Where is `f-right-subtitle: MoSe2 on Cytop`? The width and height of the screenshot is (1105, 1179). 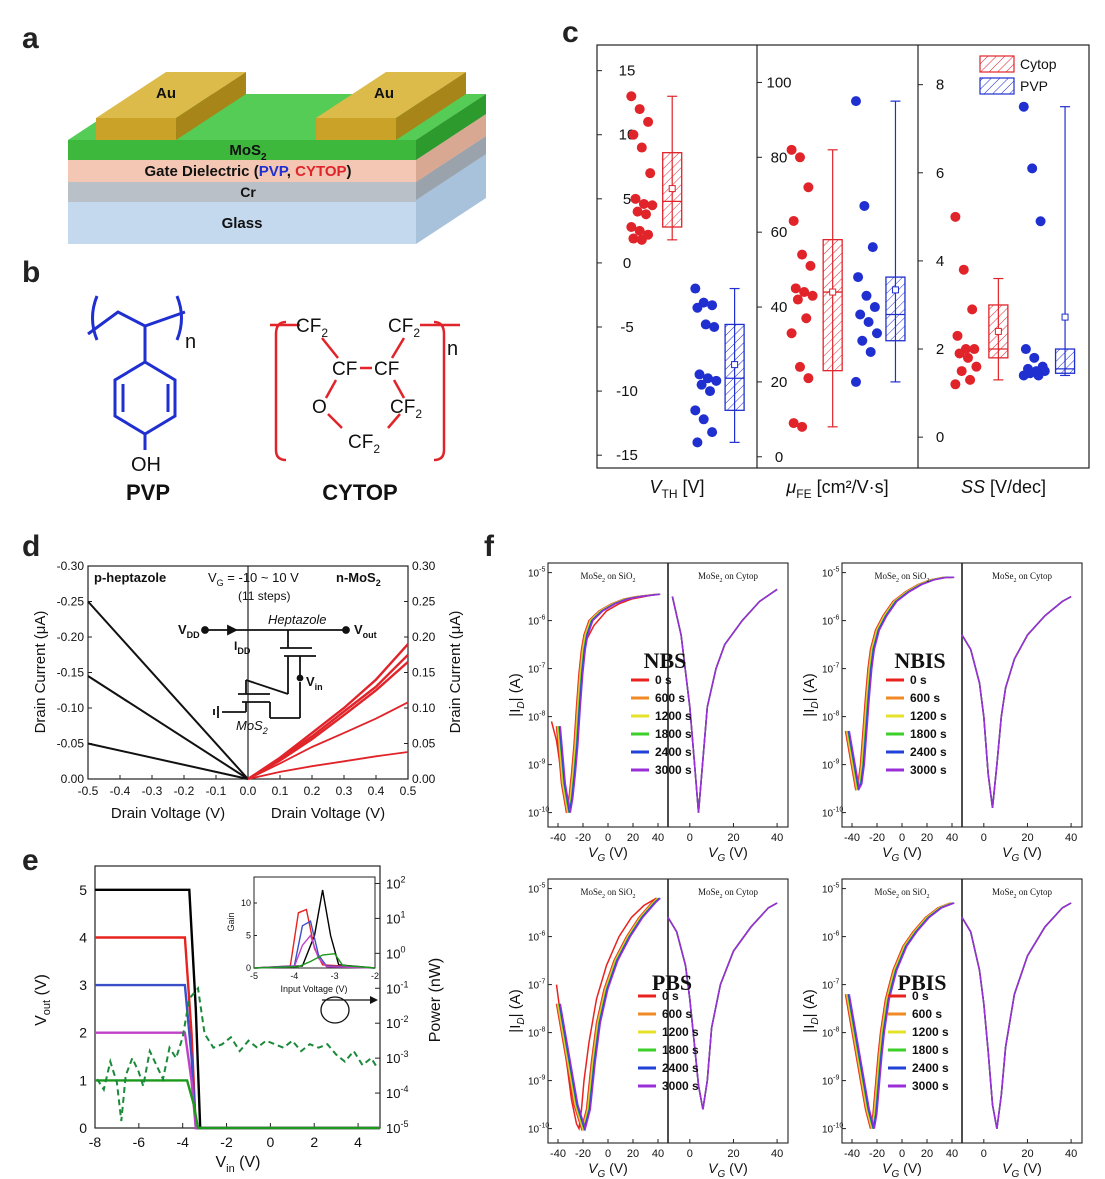 f-right-subtitle: MoSe2 on Cytop is located at coordinates (1022, 893).